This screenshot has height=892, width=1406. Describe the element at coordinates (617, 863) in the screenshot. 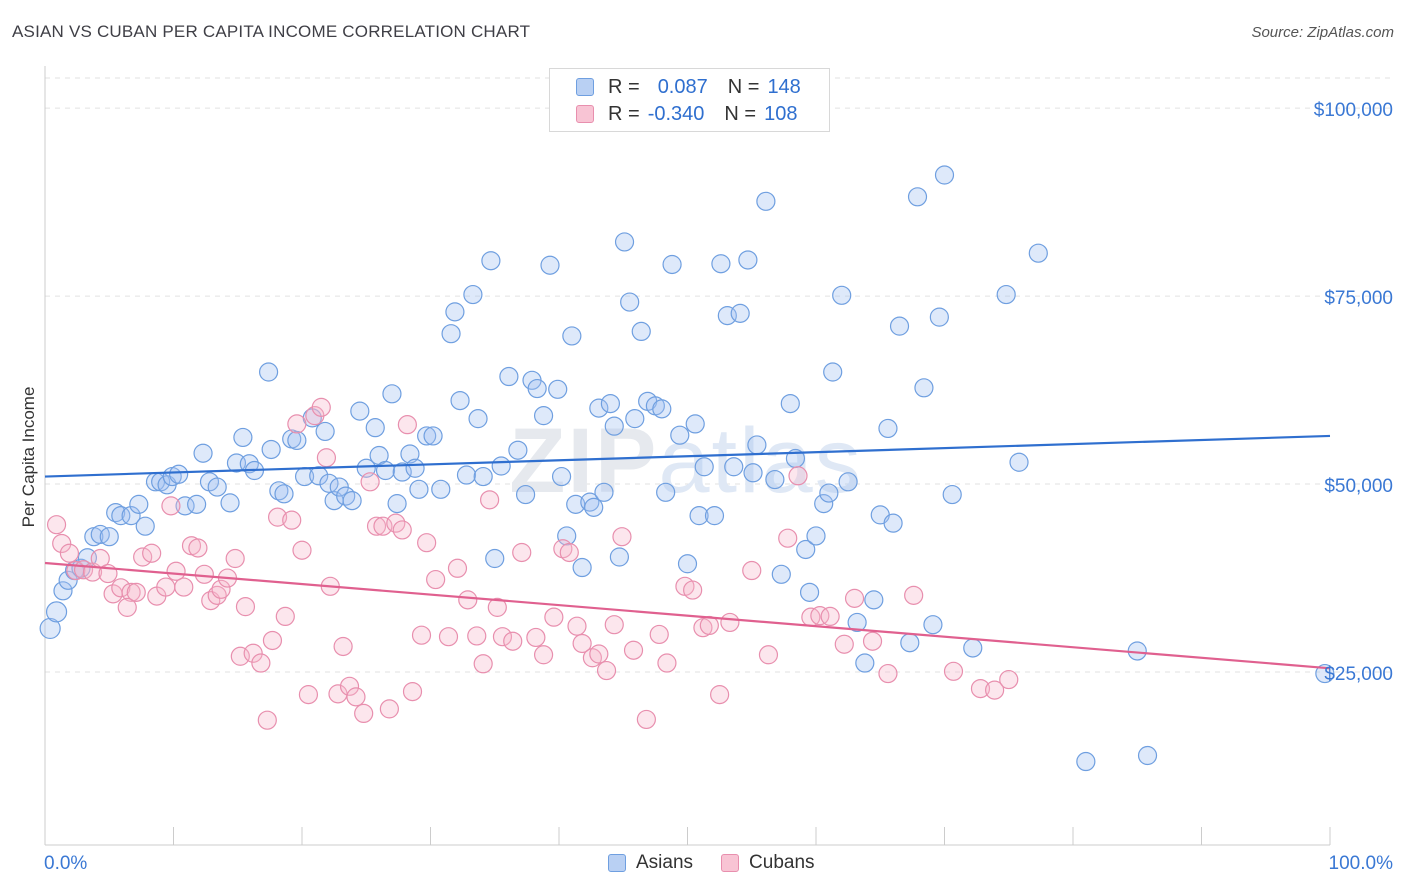

I see `asians-legend-swatch` at that location.